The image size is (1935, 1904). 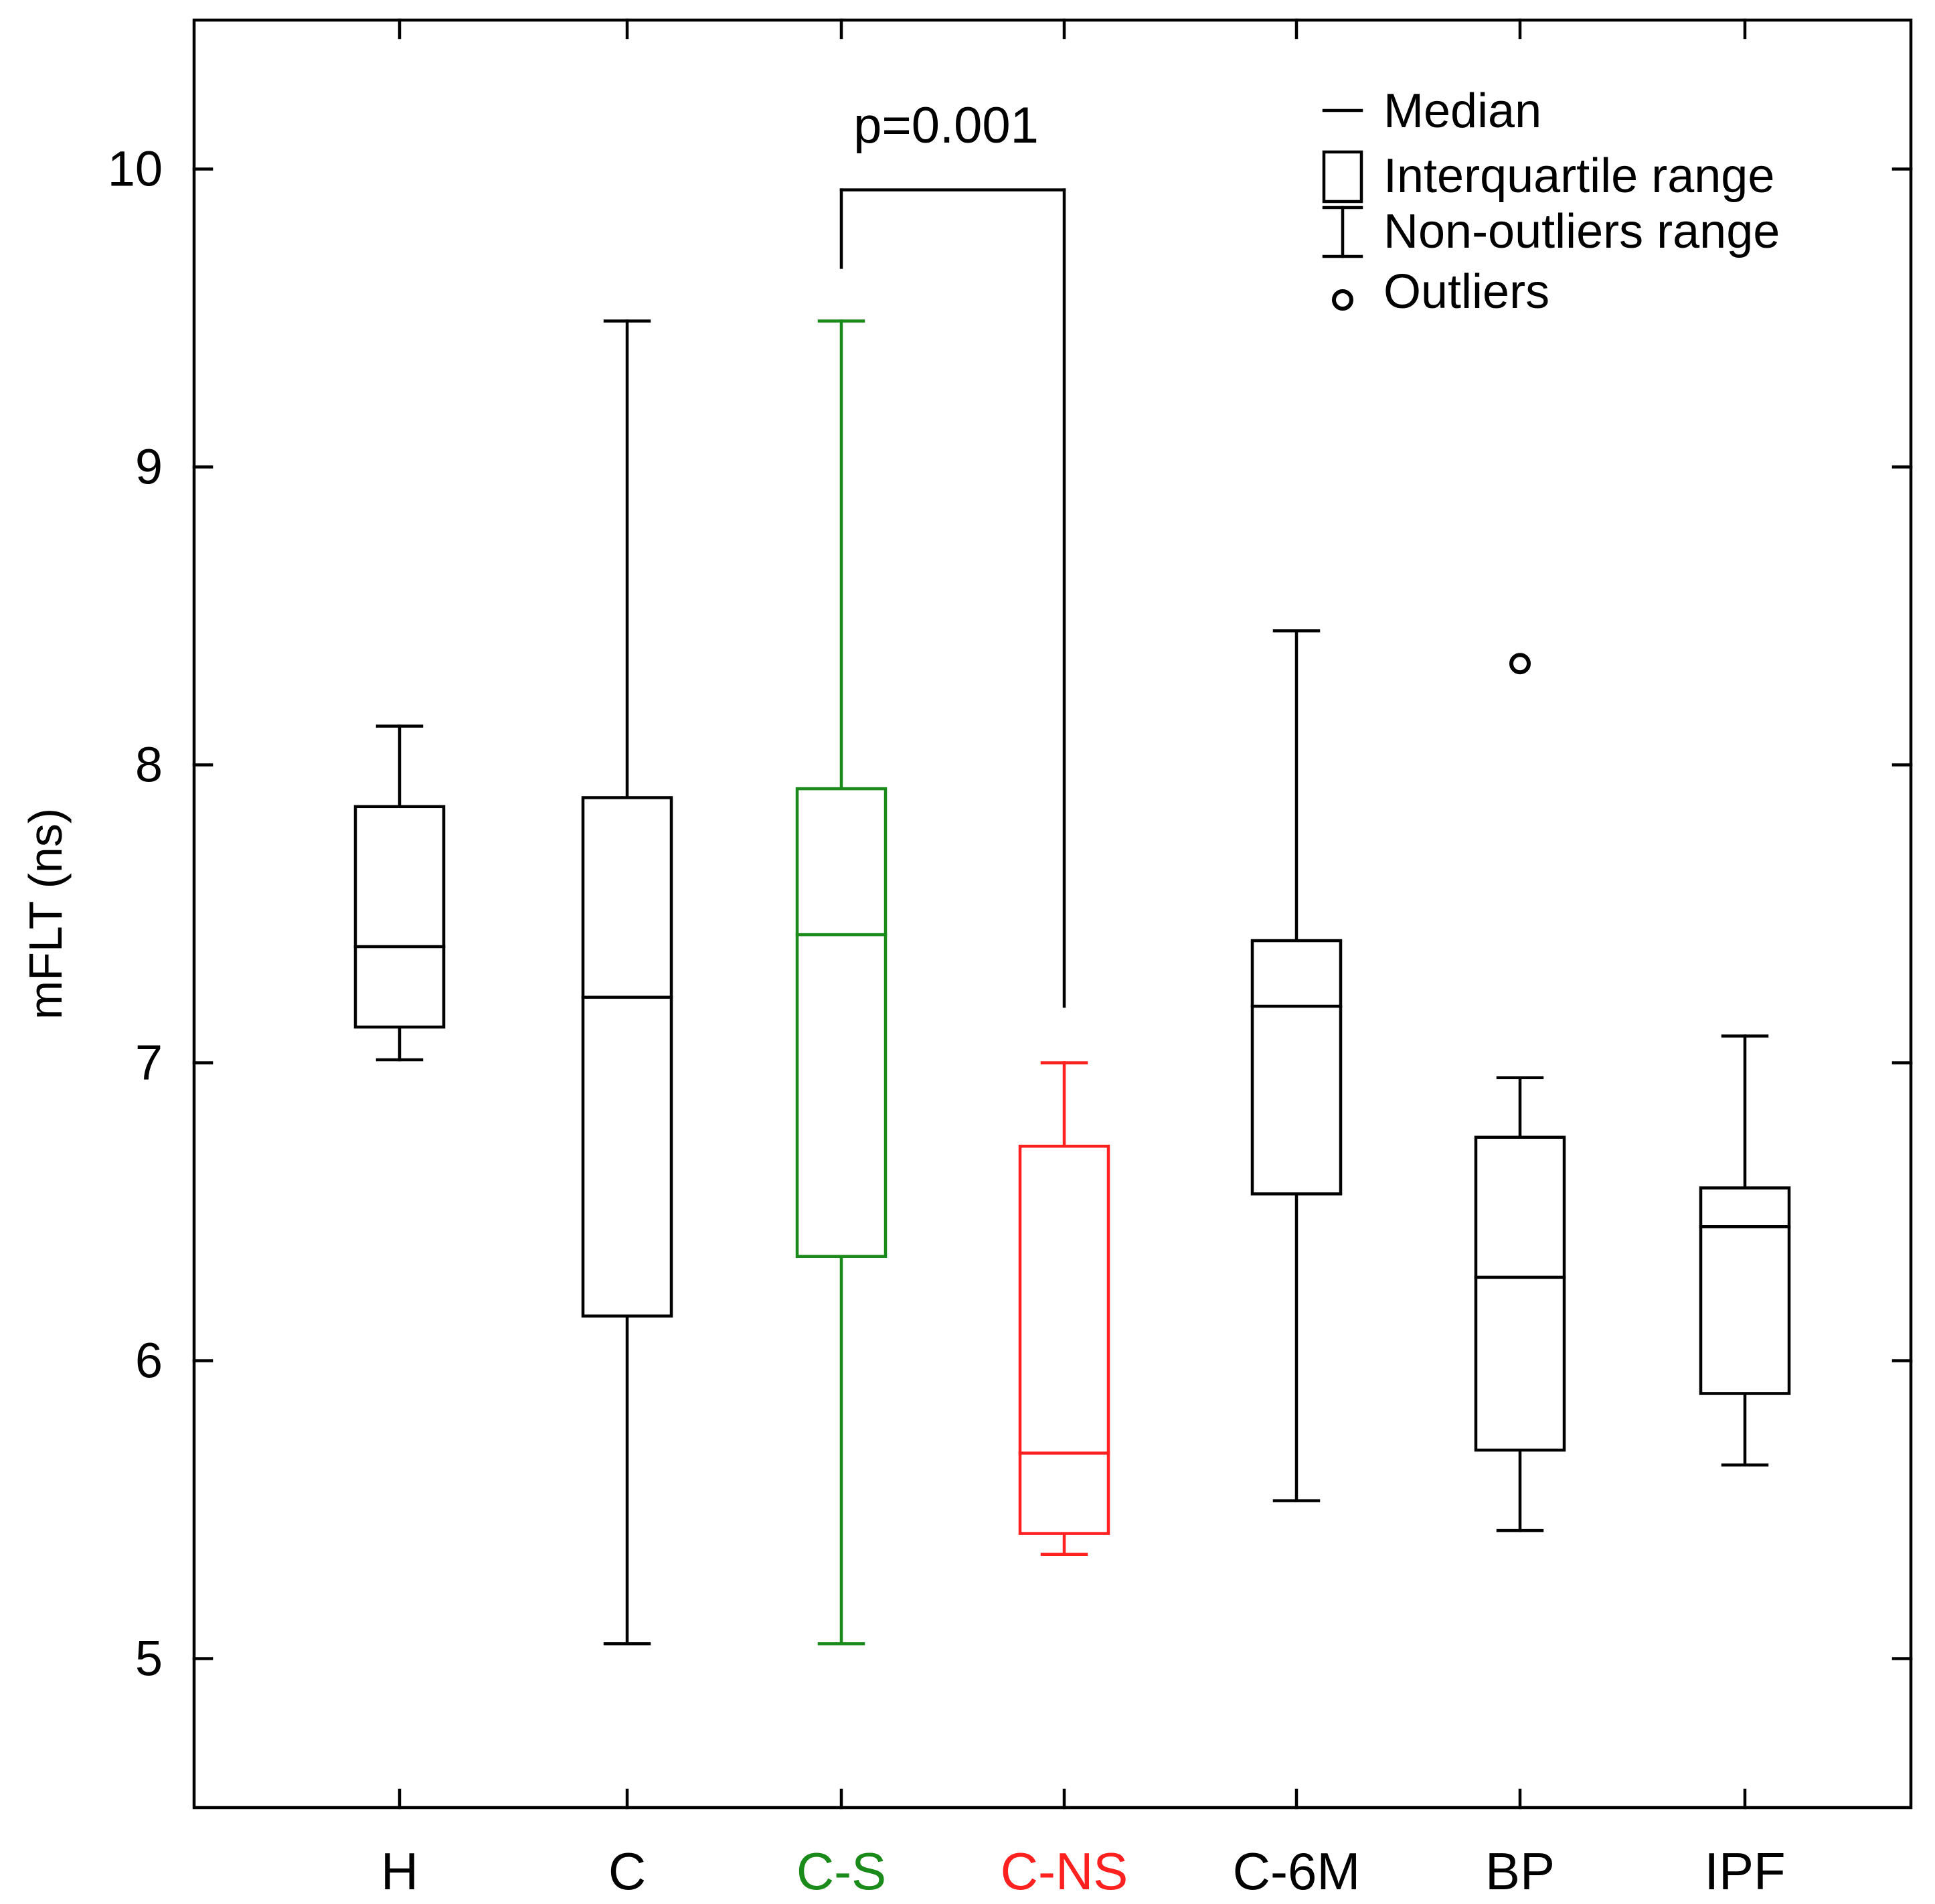 What do you see at coordinates (1520, 1293) in the screenshot?
I see `iqr-box-BP` at bounding box center [1520, 1293].